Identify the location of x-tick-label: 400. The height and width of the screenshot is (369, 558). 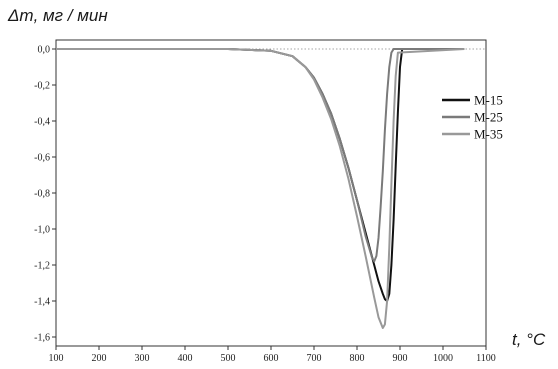
(185, 358).